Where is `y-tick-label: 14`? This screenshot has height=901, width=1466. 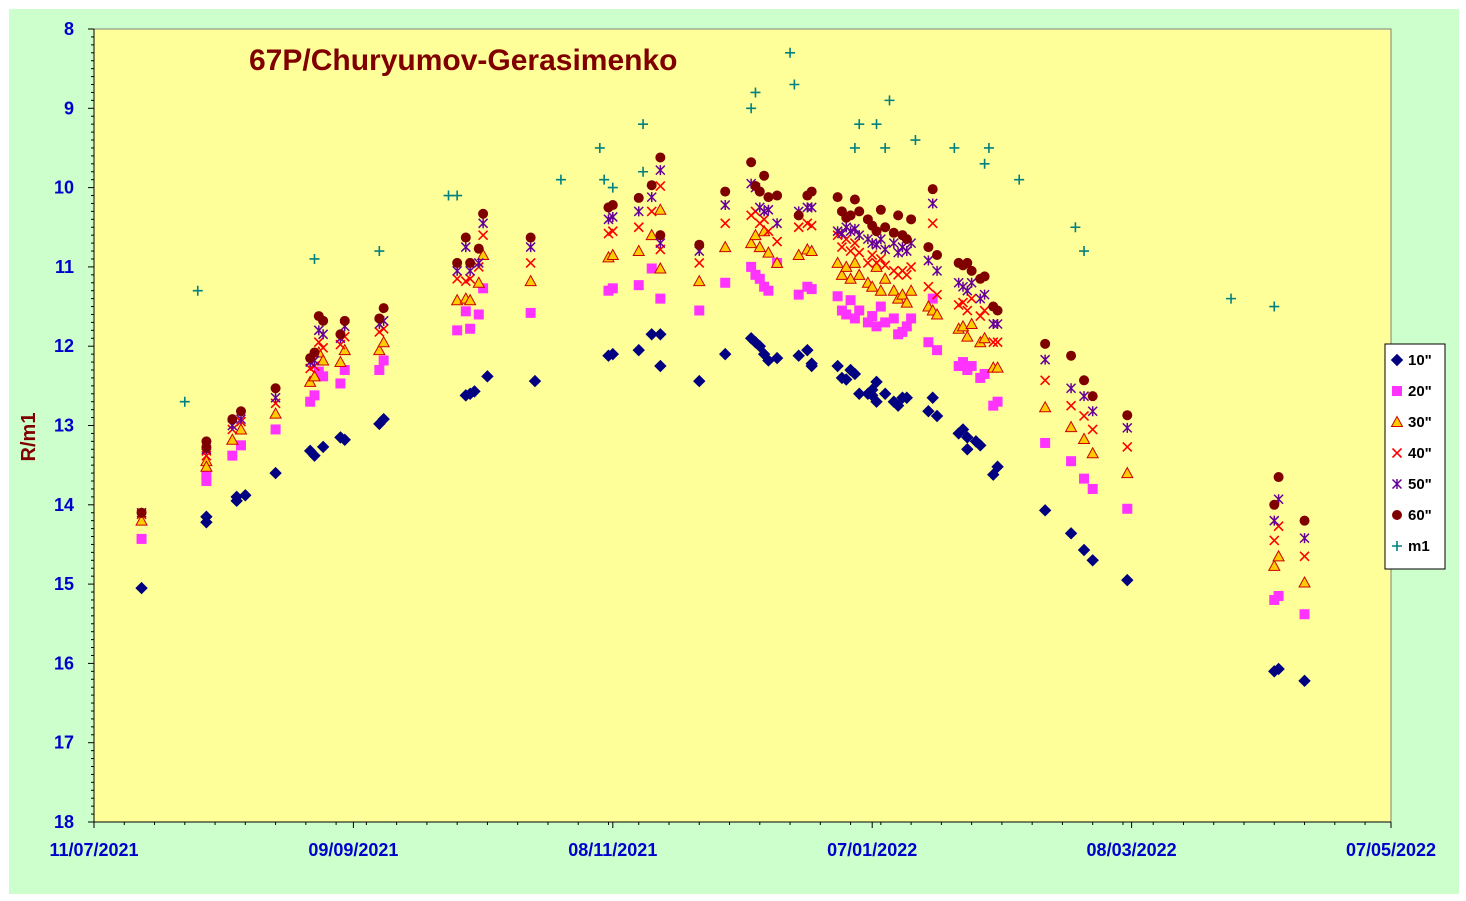 y-tick-label: 14 is located at coordinates (64, 505).